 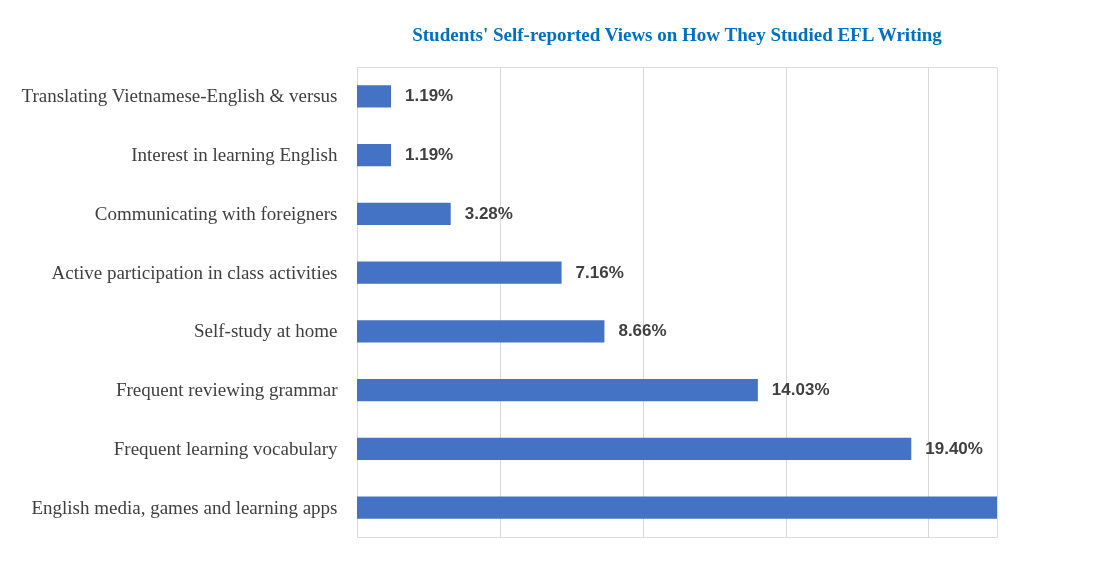 I want to click on data-label: 7.16%, so click(x=599, y=272).